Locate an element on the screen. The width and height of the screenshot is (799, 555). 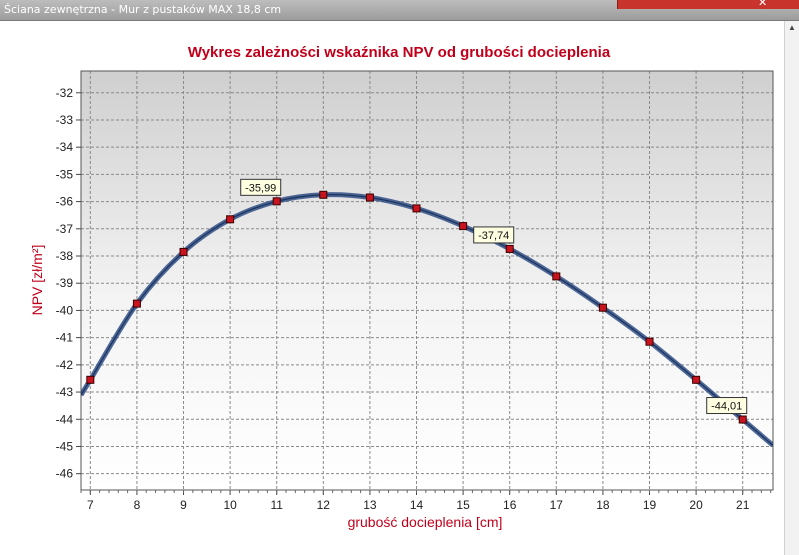
x-tick-label: 19 is located at coordinates (650, 505).